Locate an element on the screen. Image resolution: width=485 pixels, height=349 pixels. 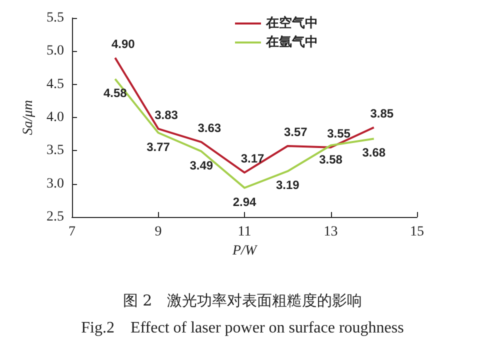
y-tick-label: 3.5 is located at coordinates (55, 150).